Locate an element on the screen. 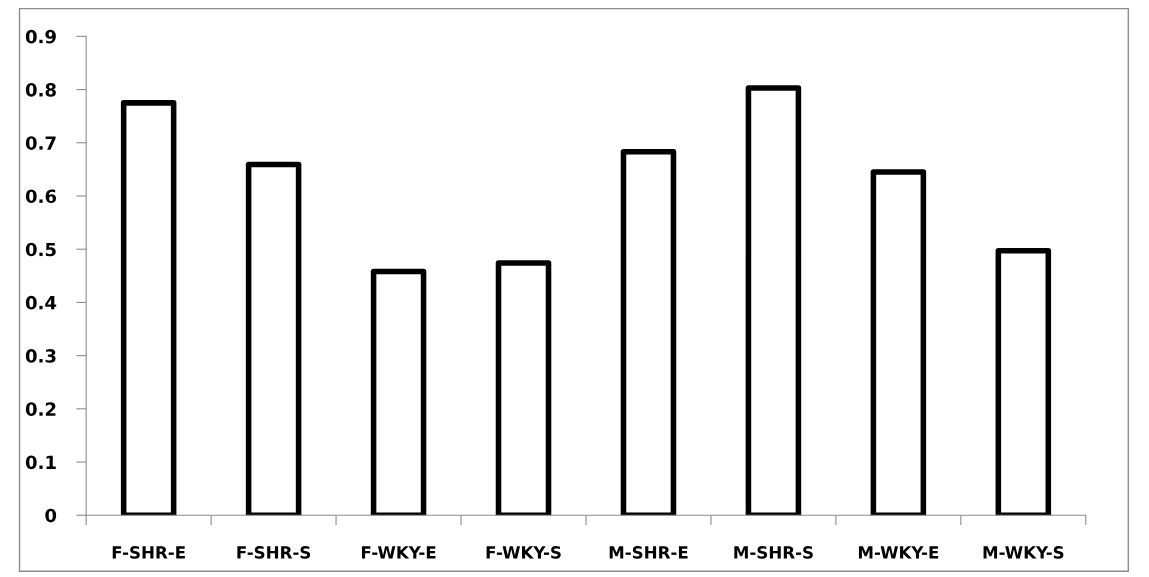  x-tick-label: M-WKY-S is located at coordinates (1023, 552).